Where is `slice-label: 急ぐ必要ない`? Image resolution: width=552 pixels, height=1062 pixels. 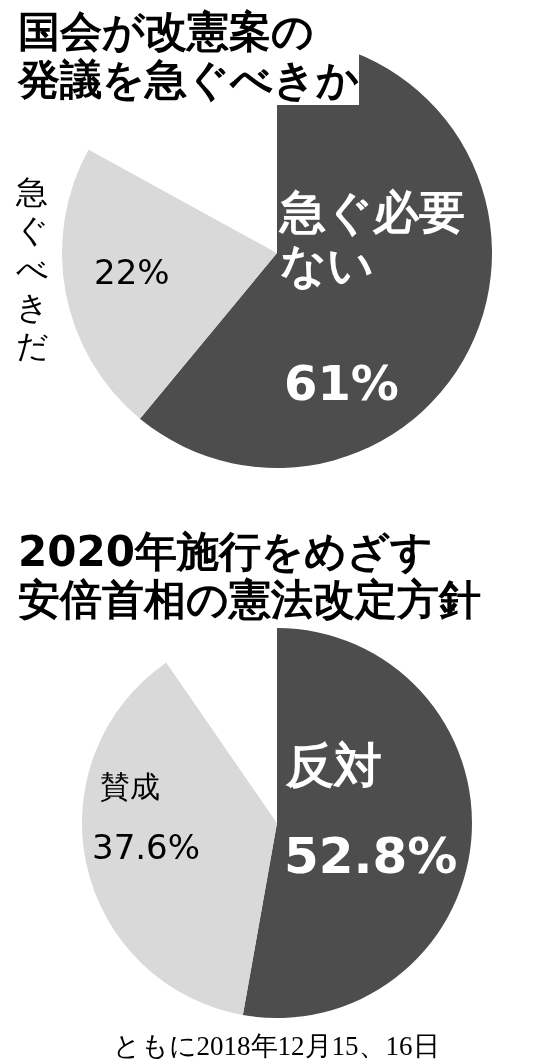
slice-label: 急ぐ必要ない is located at coordinates (373, 238).